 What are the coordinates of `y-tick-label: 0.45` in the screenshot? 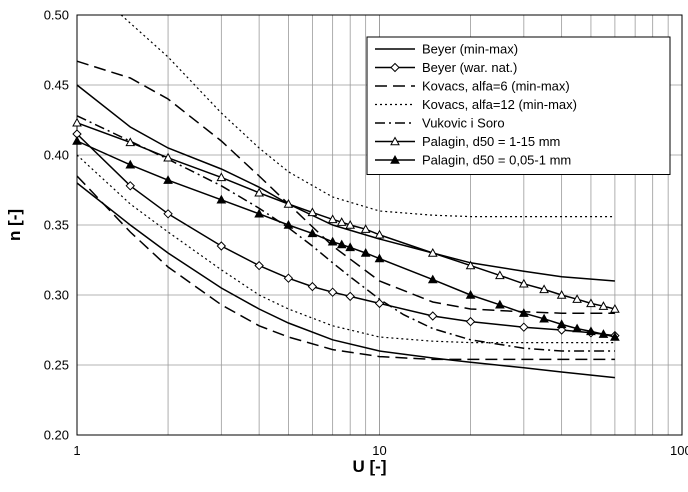 It's located at (56, 85).